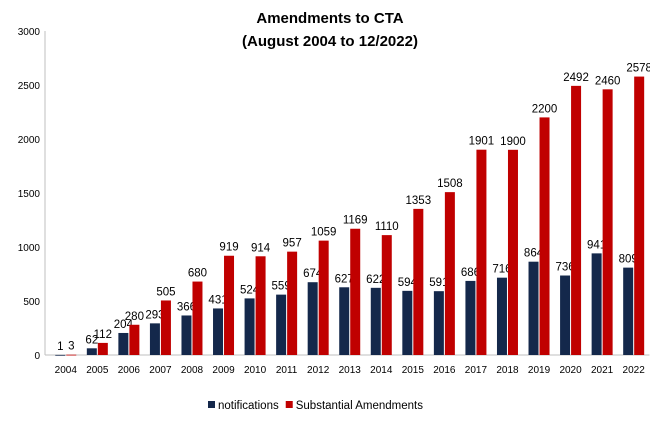  What do you see at coordinates (217, 300) in the screenshot?
I see `data-label: 431` at bounding box center [217, 300].